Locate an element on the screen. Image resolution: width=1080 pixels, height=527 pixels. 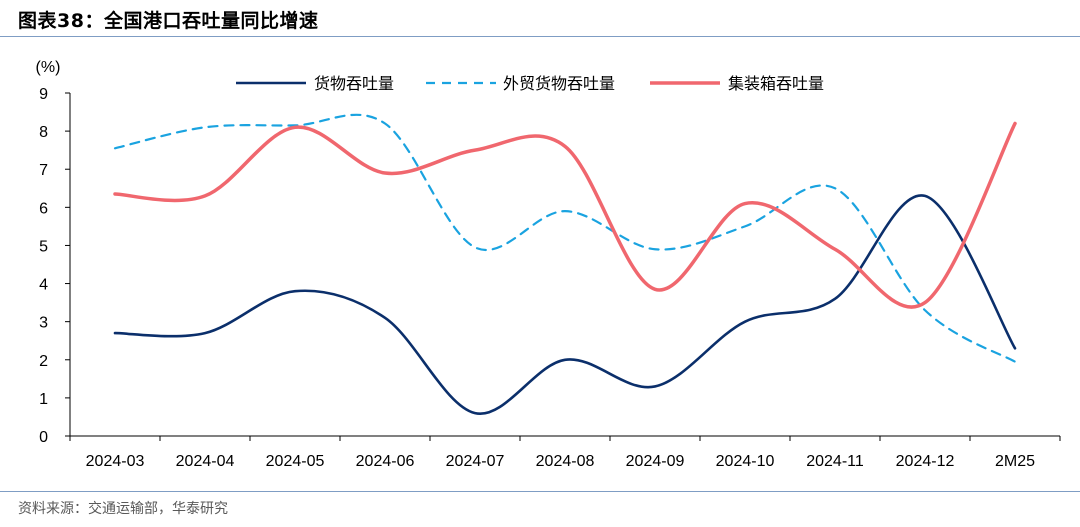
legend-label: 集装箱吞吐量 is located at coordinates (776, 84).